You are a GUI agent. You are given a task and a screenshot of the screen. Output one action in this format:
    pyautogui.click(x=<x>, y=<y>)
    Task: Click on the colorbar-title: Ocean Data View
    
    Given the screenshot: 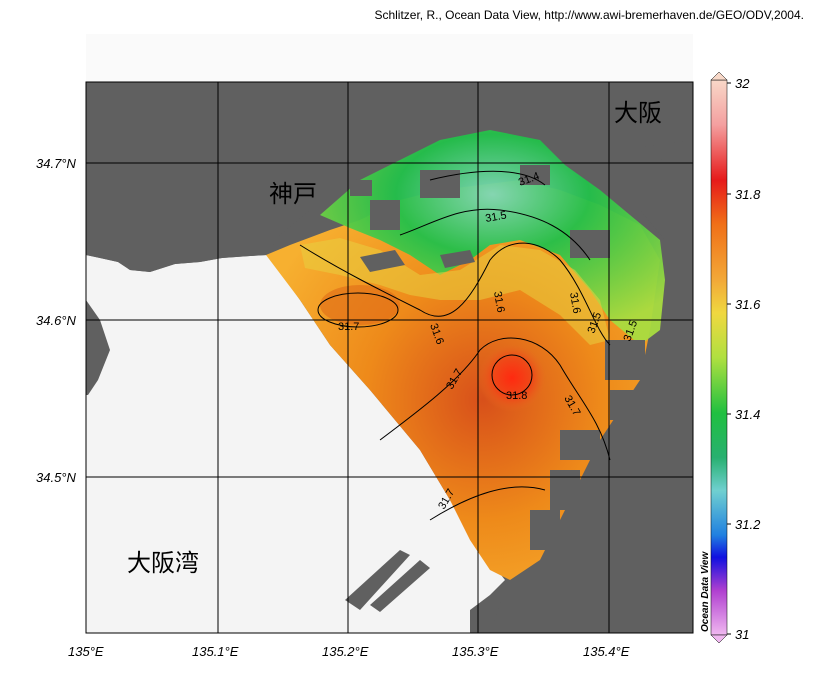 What is the action you would take?
    pyautogui.click(x=705, y=591)
    